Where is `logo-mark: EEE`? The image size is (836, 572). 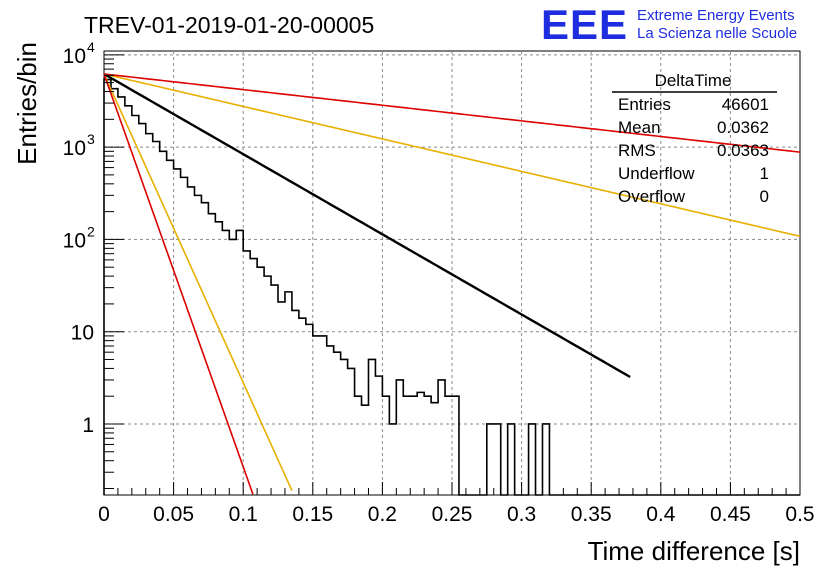
logo-mark: EEE is located at coordinates (584, 24).